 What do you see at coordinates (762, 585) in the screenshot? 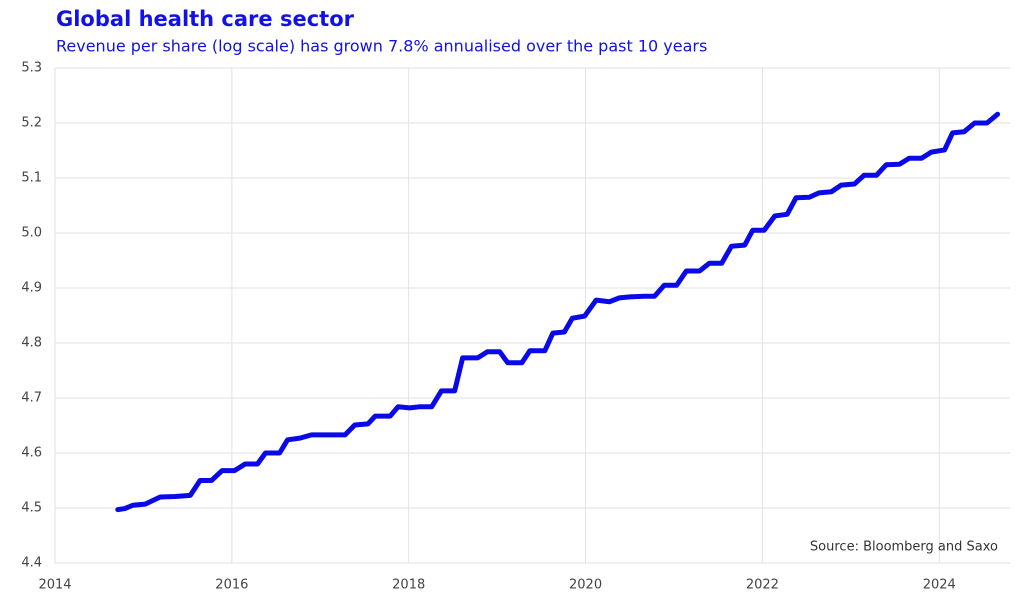
I see `x-tick-label: 2022` at bounding box center [762, 585].